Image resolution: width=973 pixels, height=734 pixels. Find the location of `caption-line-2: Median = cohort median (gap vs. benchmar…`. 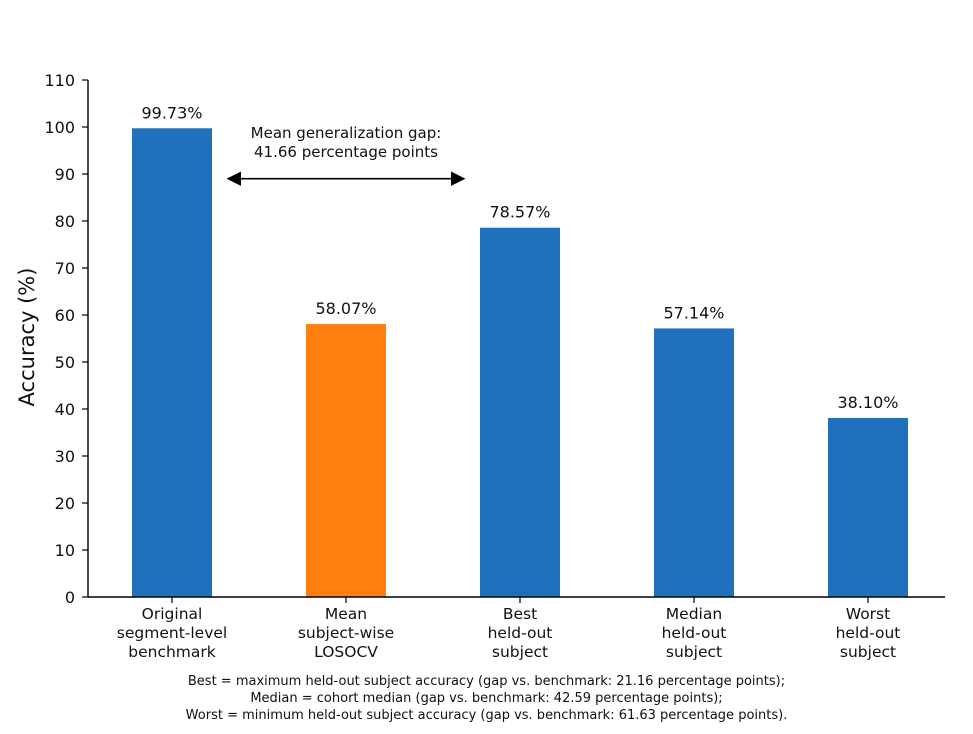

caption-line-2: Median = cohort median (gap vs. benchmar… is located at coordinates (486, 698).